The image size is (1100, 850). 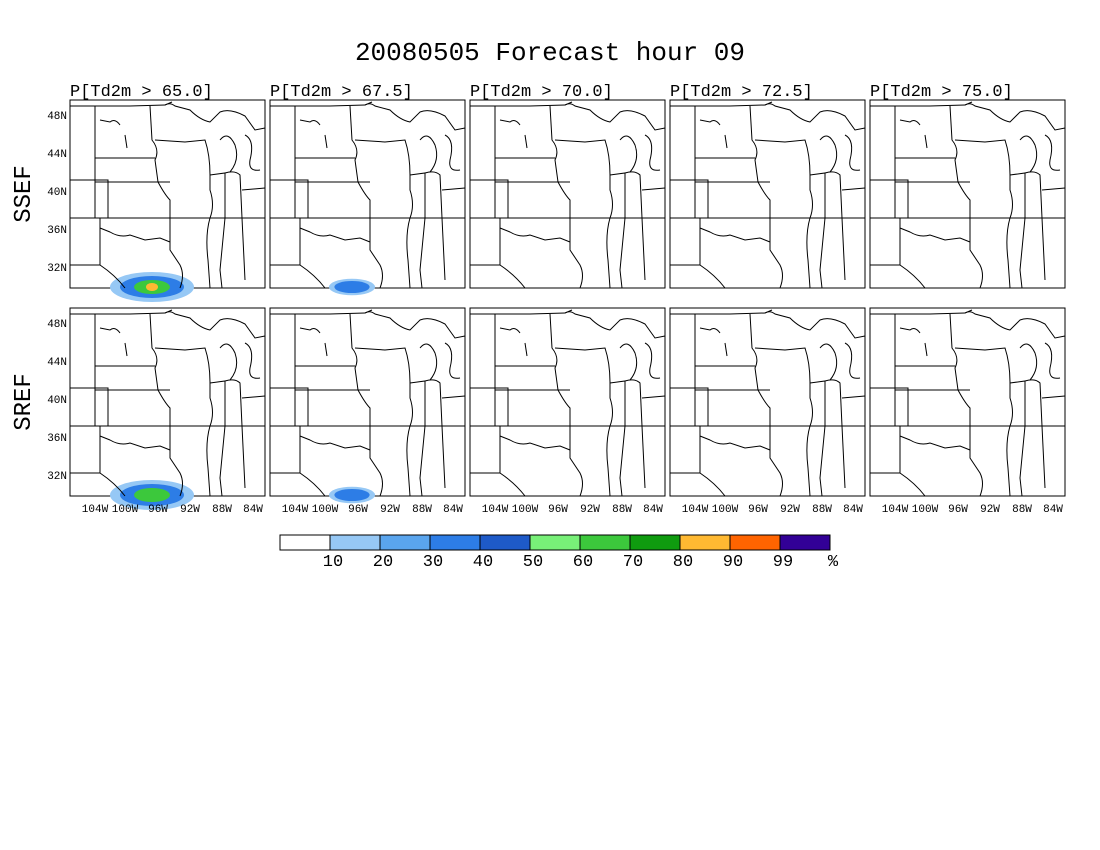 I want to click on colorbar-label: 99, so click(x=783, y=562).